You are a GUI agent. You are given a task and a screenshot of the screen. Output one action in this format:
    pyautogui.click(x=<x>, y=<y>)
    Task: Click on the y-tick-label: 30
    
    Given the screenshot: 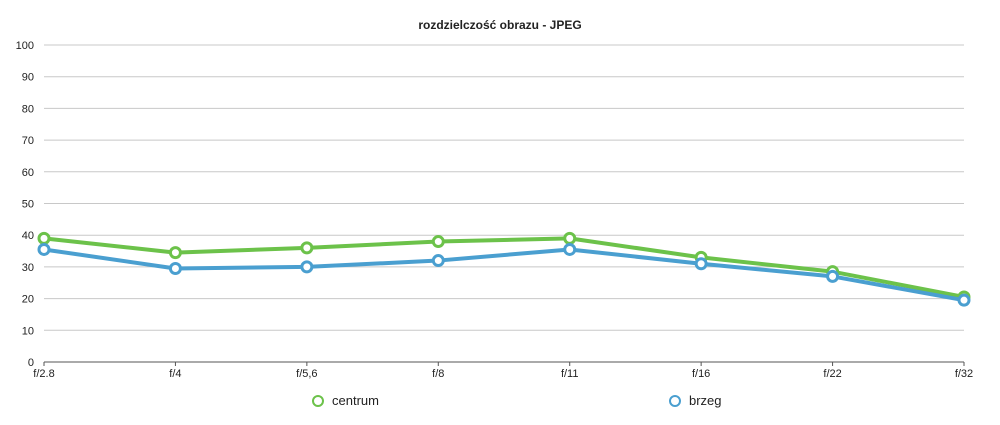 What is the action you would take?
    pyautogui.click(x=28, y=268)
    